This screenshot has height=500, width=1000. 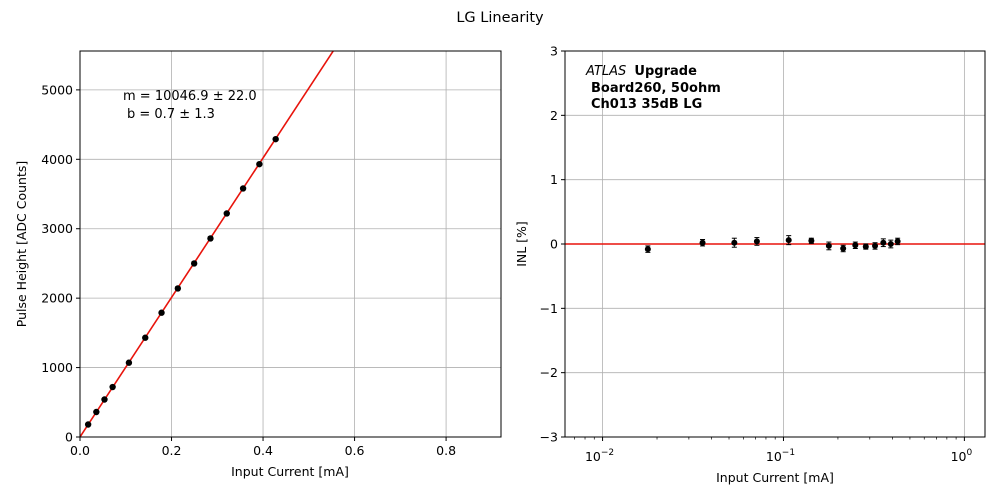 I want to click on fit-intercept-annotation: b = 0.7 ± 1.3, so click(x=171, y=114).